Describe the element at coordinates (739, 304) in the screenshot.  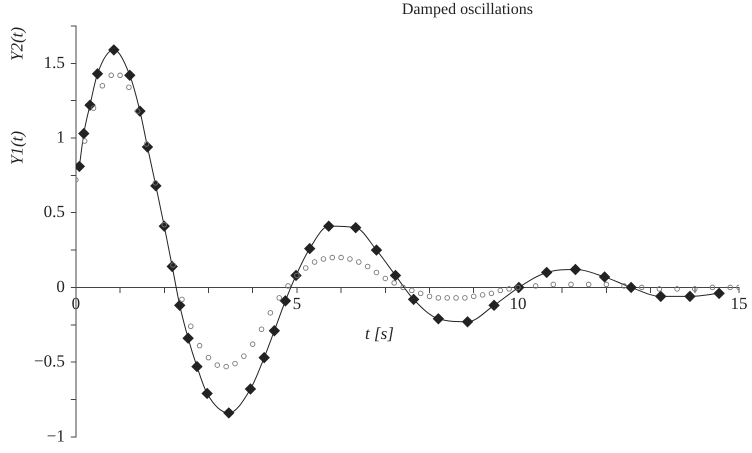
I see `x-tick-label: 15` at that location.